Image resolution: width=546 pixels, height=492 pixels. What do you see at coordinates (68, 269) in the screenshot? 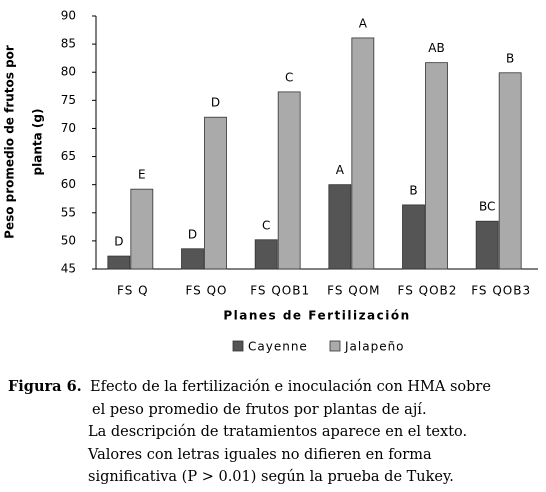
I see `y-tick-label: 45` at bounding box center [68, 269].